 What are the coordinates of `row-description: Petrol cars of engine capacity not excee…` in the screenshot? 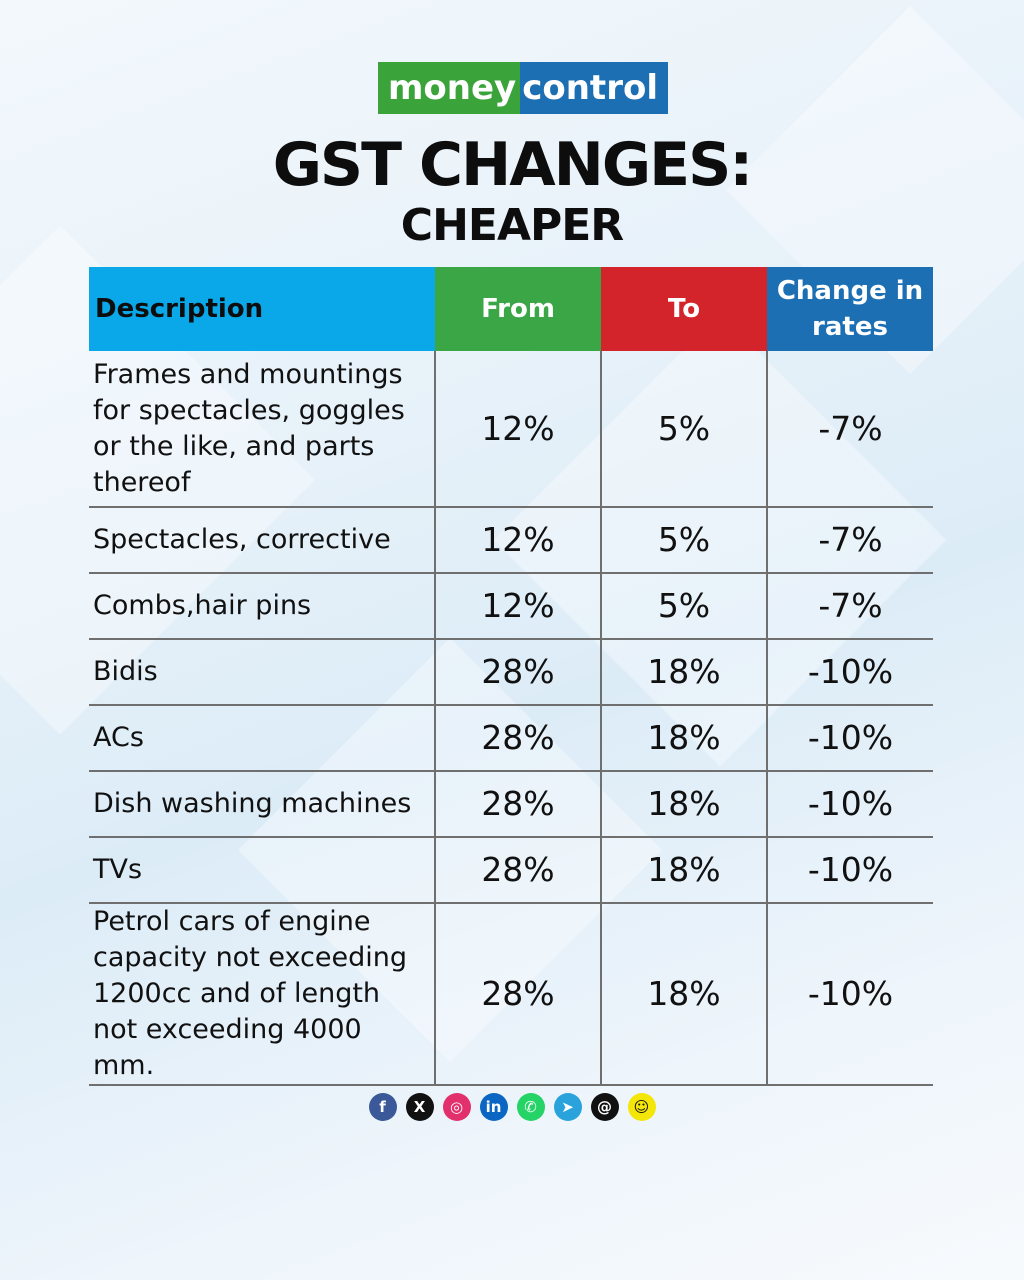 It's located at (262, 994).